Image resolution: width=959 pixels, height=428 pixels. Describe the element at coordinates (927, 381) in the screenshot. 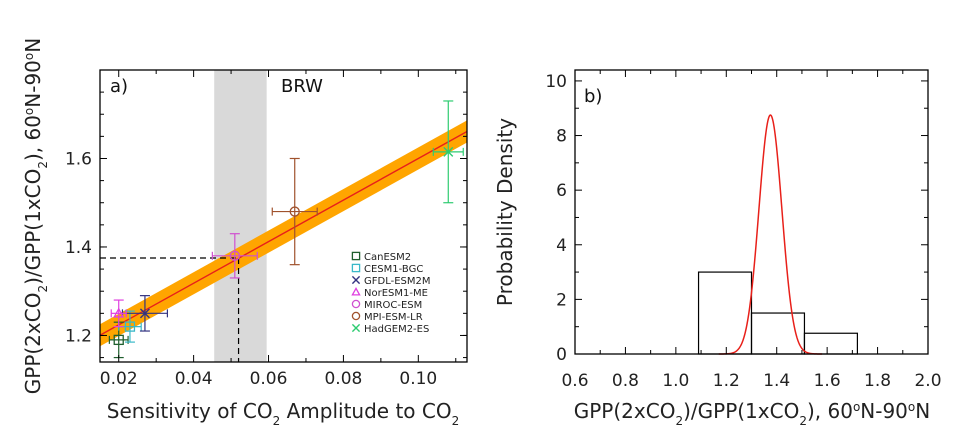

I see `x-tick-label: 2.0` at that location.